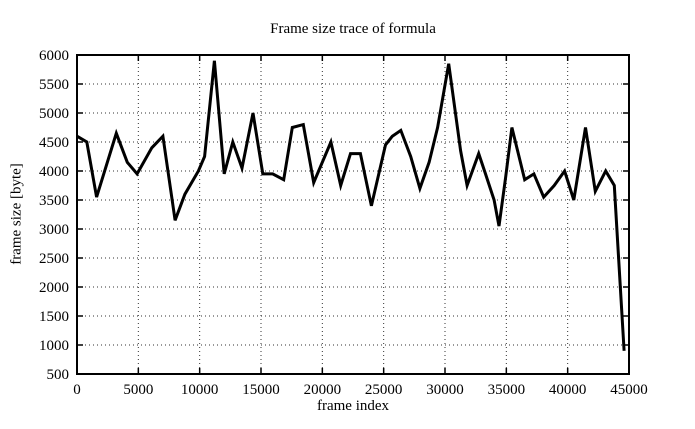 The image size is (695, 429). I want to click on y-tick-label: 1500, so click(54, 317).